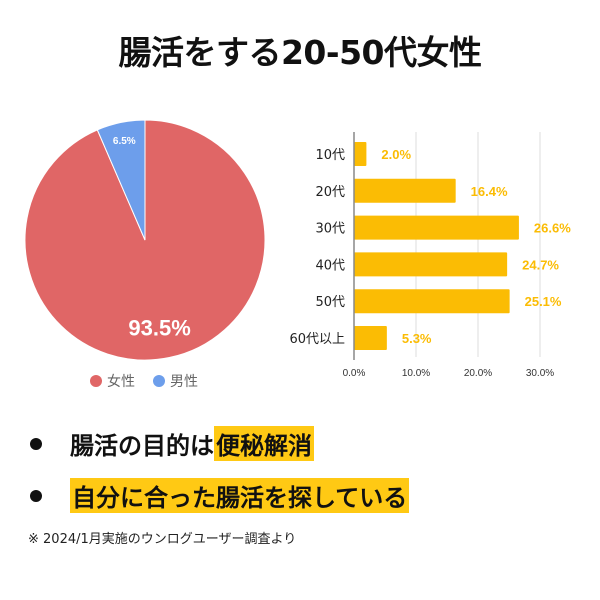 Image resolution: width=600 pixels, height=600 pixels. I want to click on y-category-label: 50代, so click(330, 302).